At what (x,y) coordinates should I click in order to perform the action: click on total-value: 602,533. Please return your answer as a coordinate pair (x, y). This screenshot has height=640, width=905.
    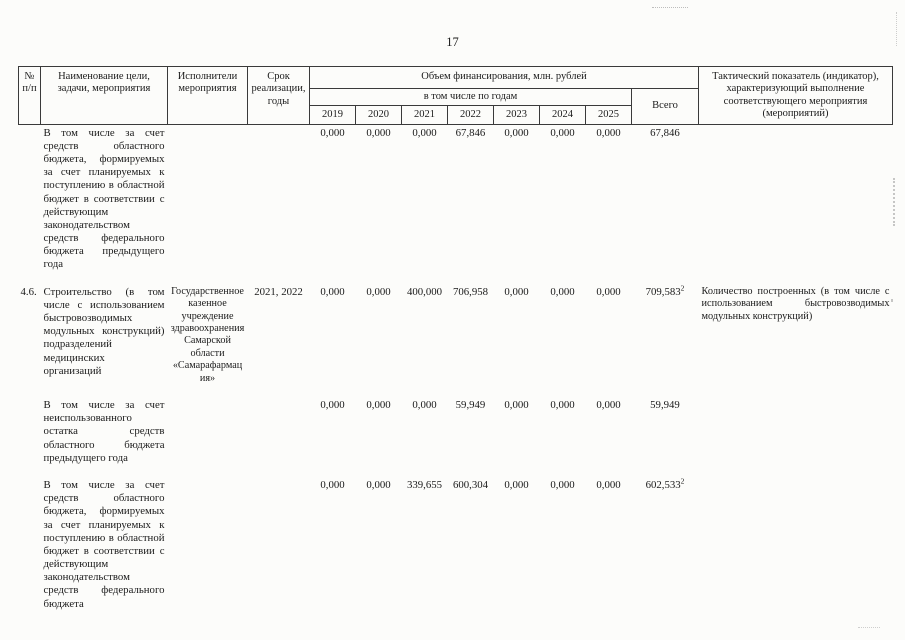
    Looking at the image, I should click on (663, 485).